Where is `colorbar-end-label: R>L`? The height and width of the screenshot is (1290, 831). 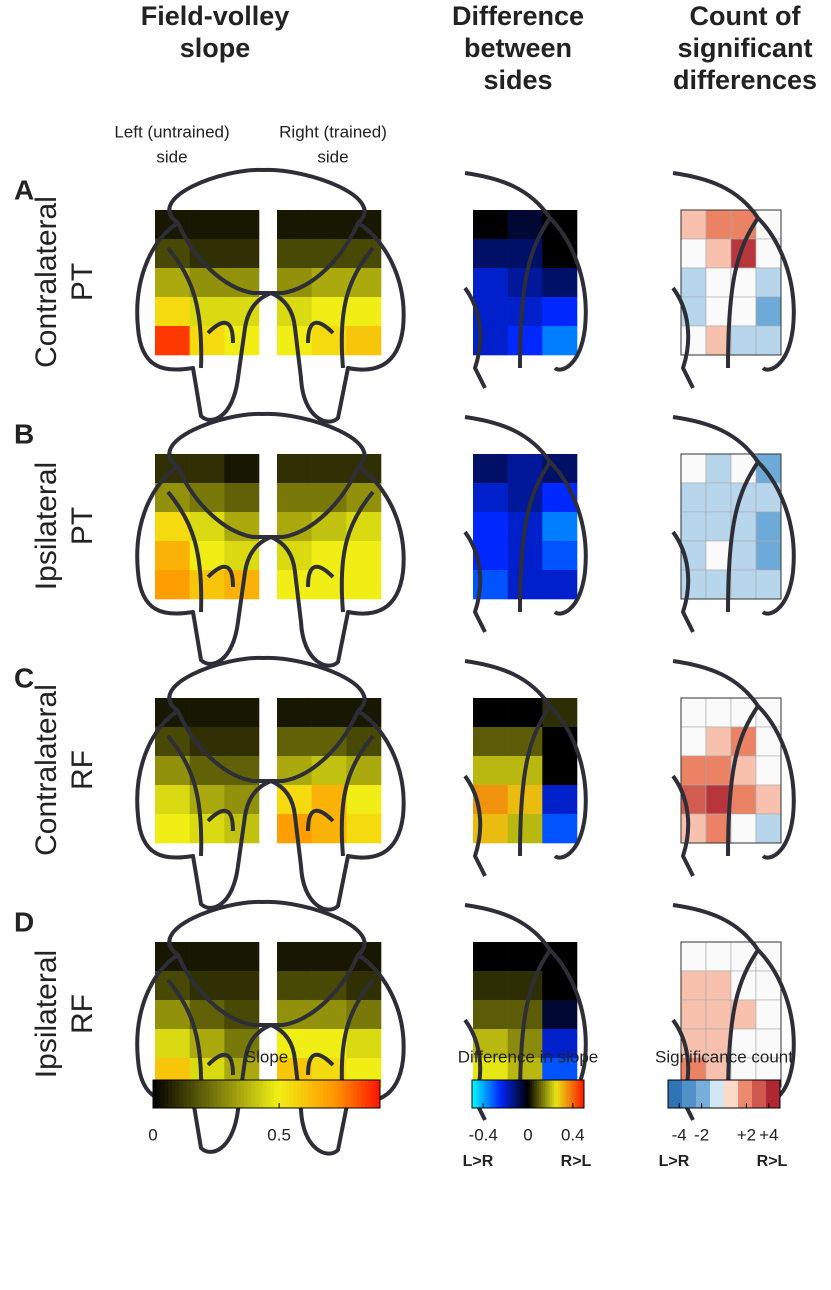
colorbar-end-label: R>L is located at coordinates (772, 1161).